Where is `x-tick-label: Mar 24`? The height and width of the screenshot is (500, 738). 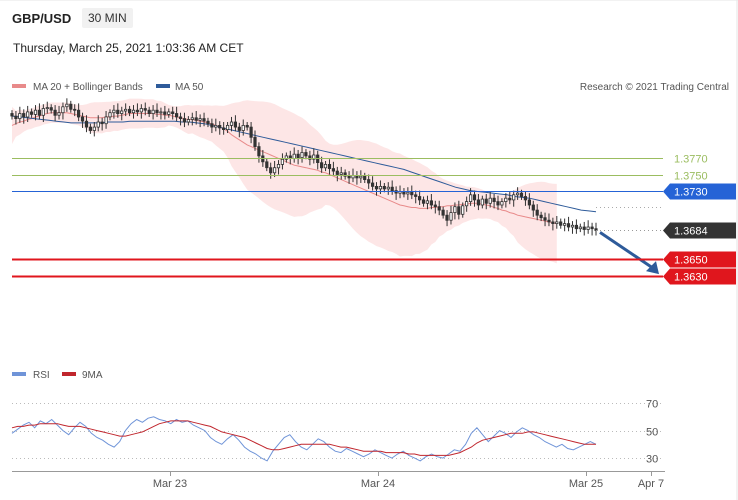 x-tick-label: Mar 24 is located at coordinates (378, 484).